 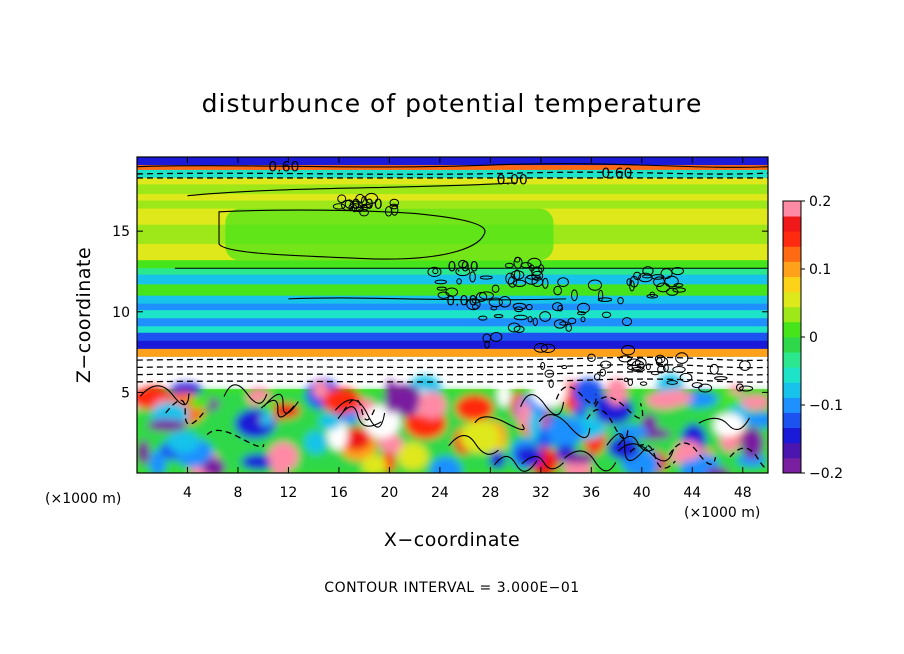 What do you see at coordinates (812, 338) in the screenshot?
I see `colorbar: 0.2 0.1 0 −0.1 −0.2` at bounding box center [812, 338].